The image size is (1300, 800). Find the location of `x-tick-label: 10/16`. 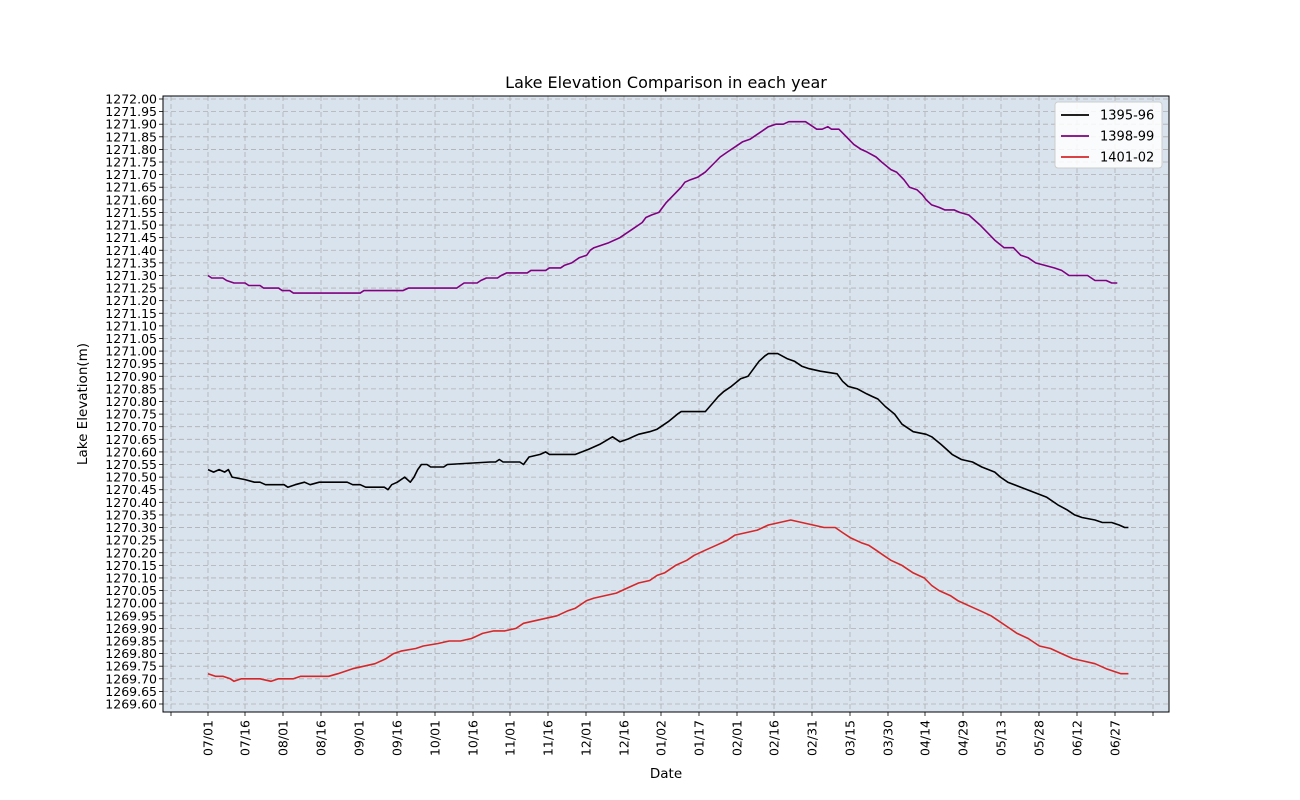

x-tick-label: 10/16 is located at coordinates (473, 738).